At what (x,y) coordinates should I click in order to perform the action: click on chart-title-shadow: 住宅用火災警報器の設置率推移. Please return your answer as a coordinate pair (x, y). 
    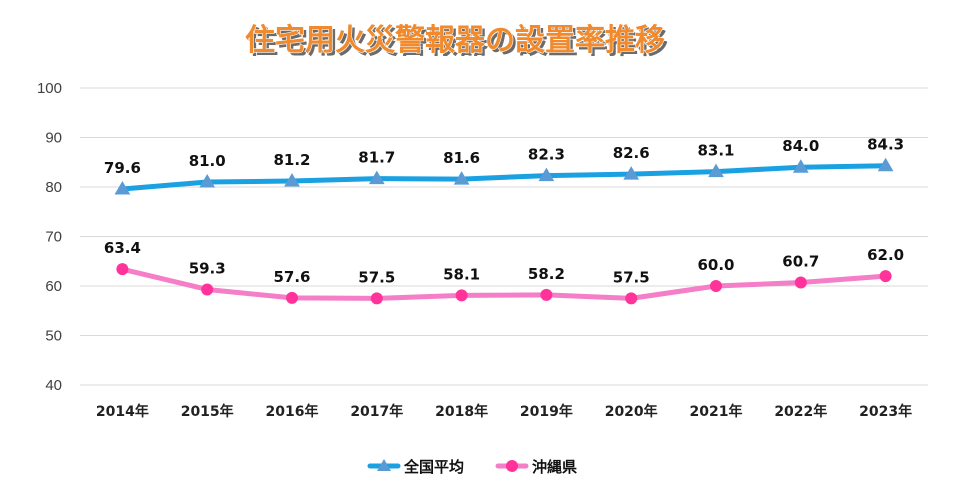
    Looking at the image, I should click on (458, 43).